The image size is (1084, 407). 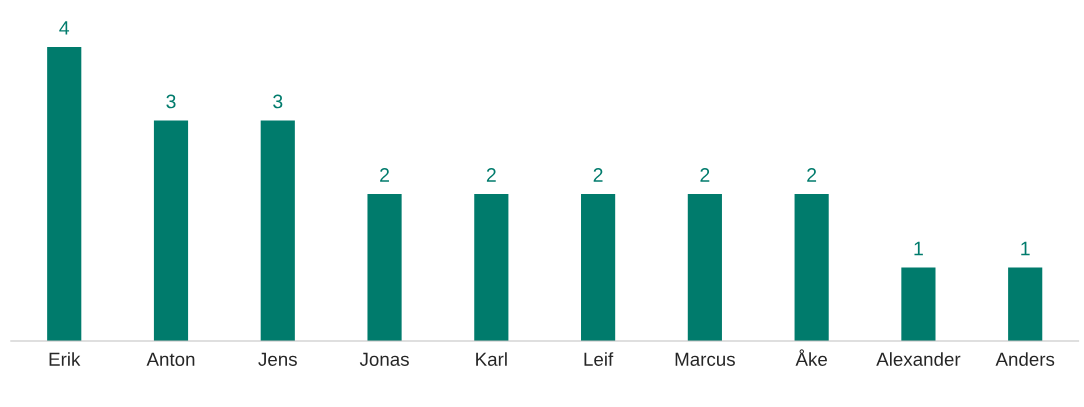 I want to click on x-tick-label: Erik, so click(x=65, y=359).